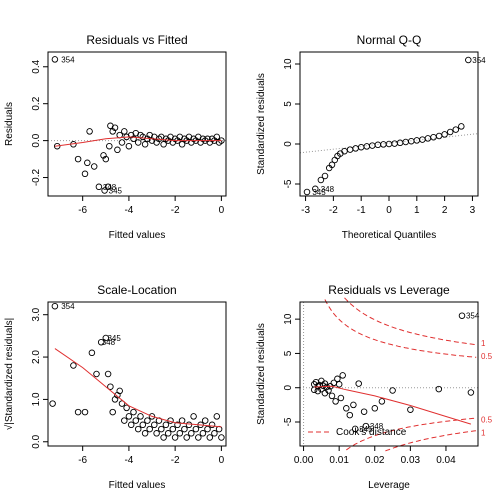 The height and width of the screenshot is (504, 504). I want to click on x-tick-label: 2, so click(445, 210).